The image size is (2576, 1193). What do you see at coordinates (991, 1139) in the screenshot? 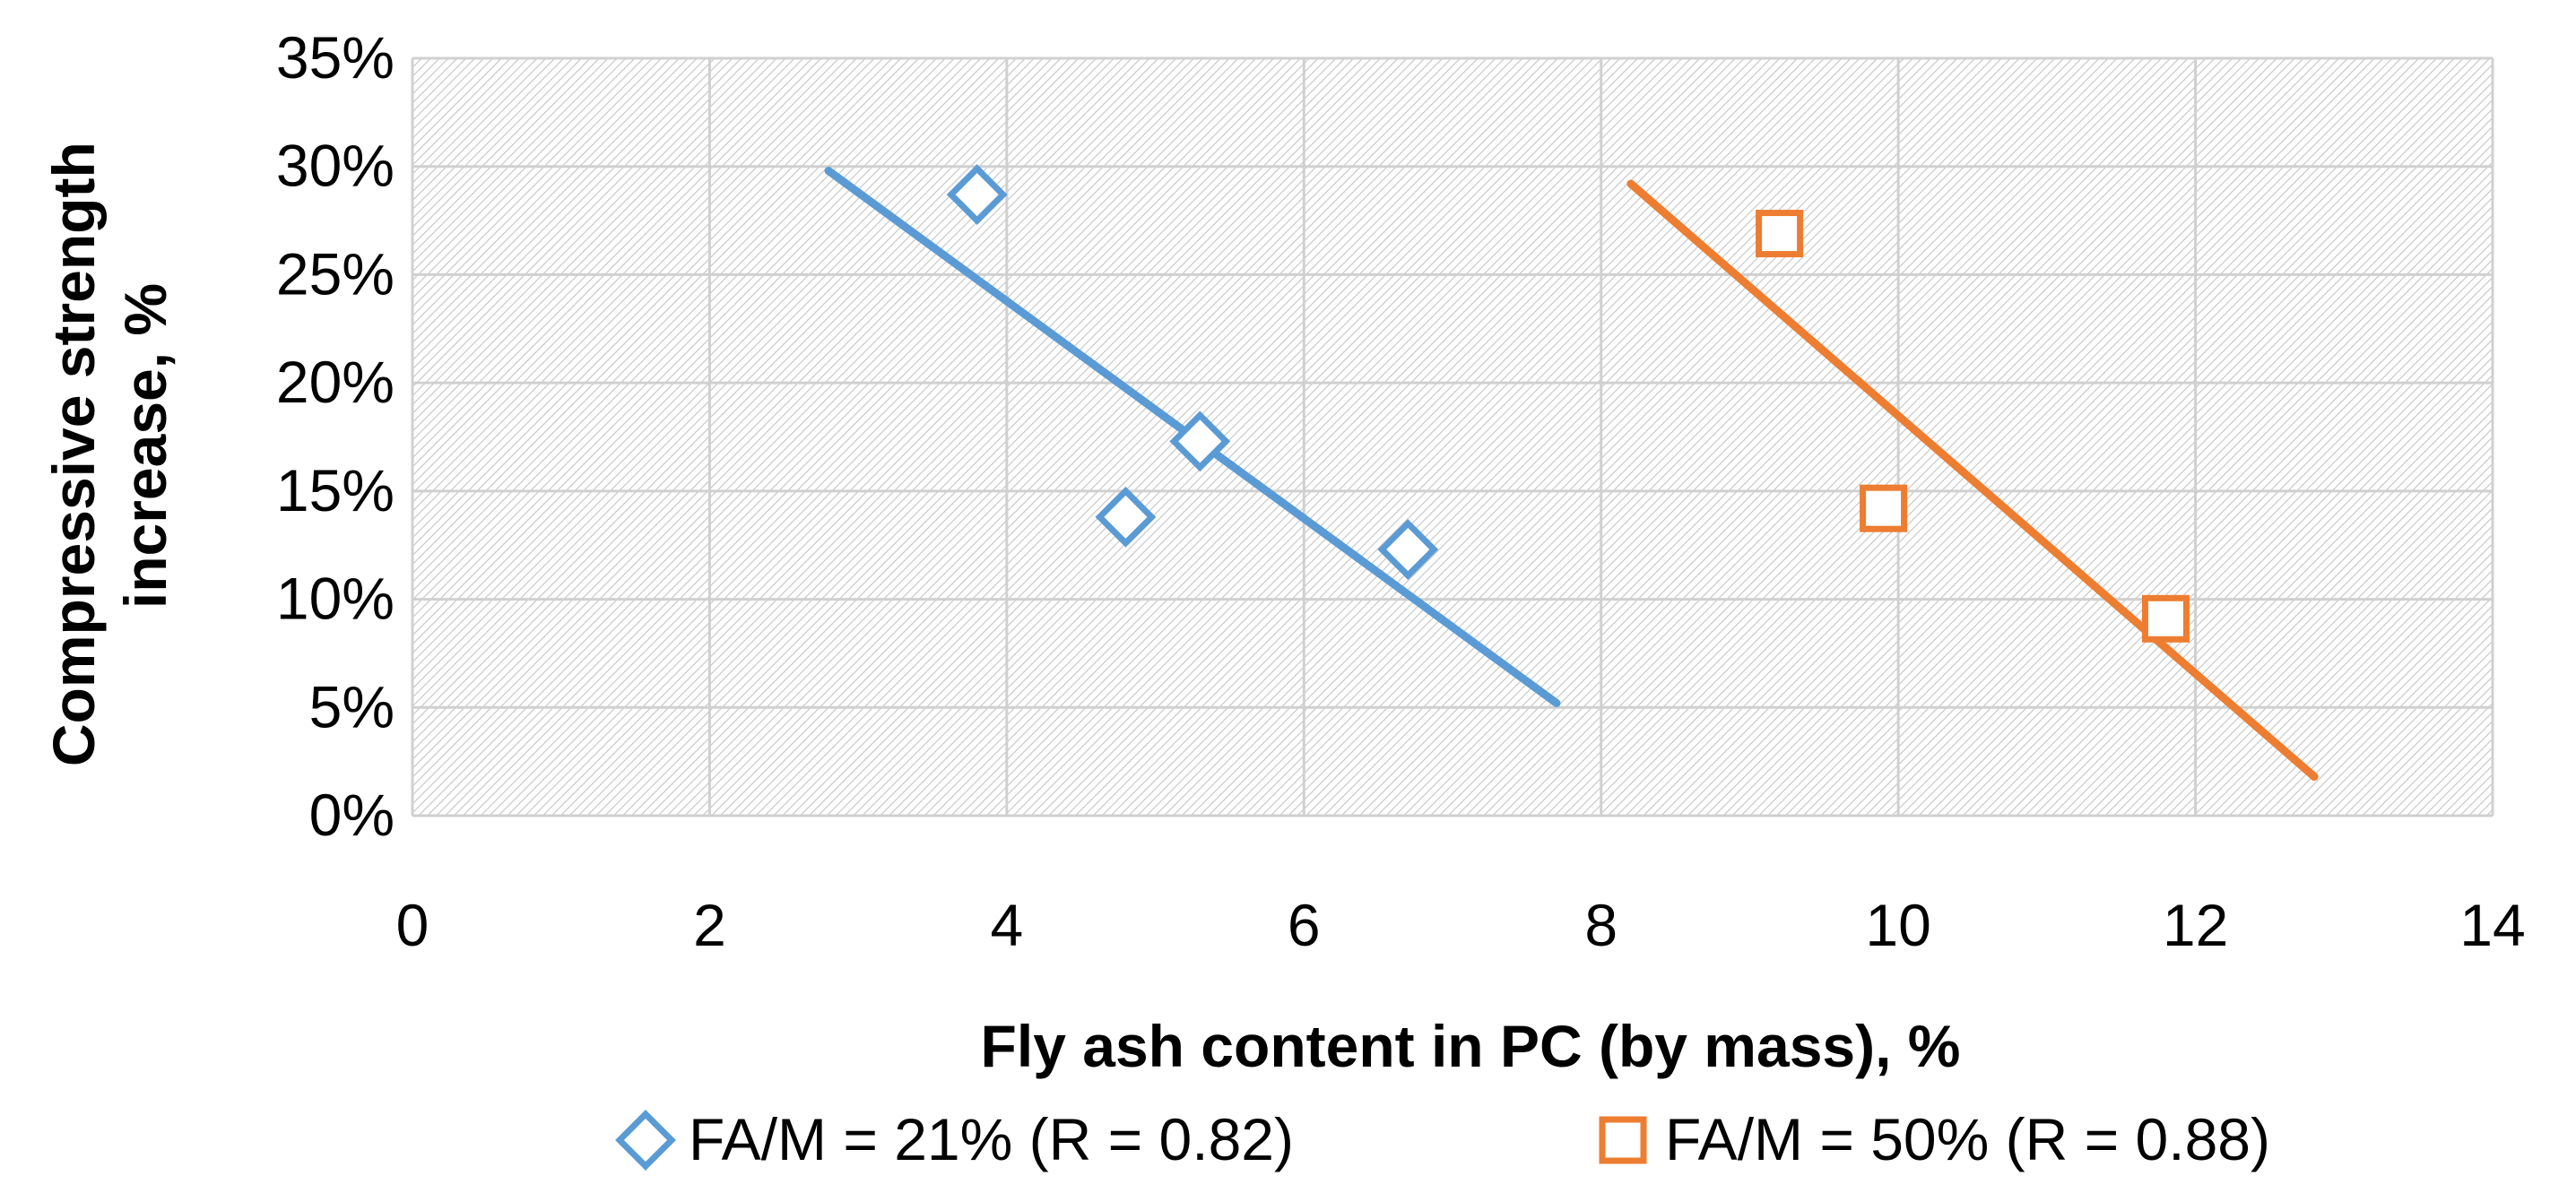
I see `legend-label-1: FA/M = 21% (R = 0.82)` at bounding box center [991, 1139].